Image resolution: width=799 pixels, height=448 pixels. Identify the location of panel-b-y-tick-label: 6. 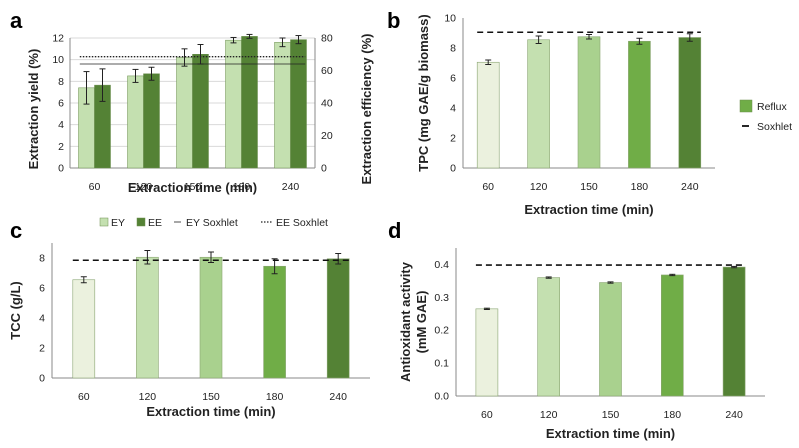
(453, 79).